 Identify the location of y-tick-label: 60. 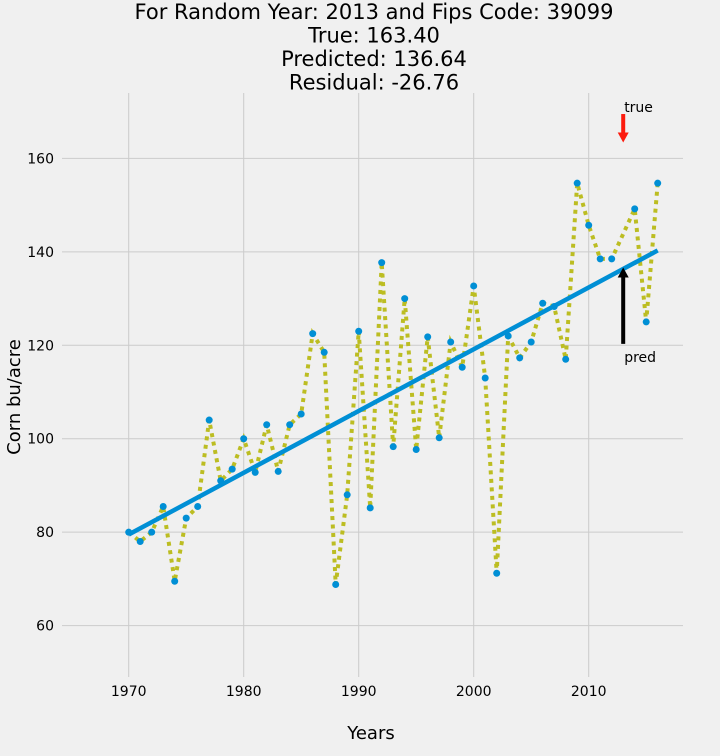
(45, 627).